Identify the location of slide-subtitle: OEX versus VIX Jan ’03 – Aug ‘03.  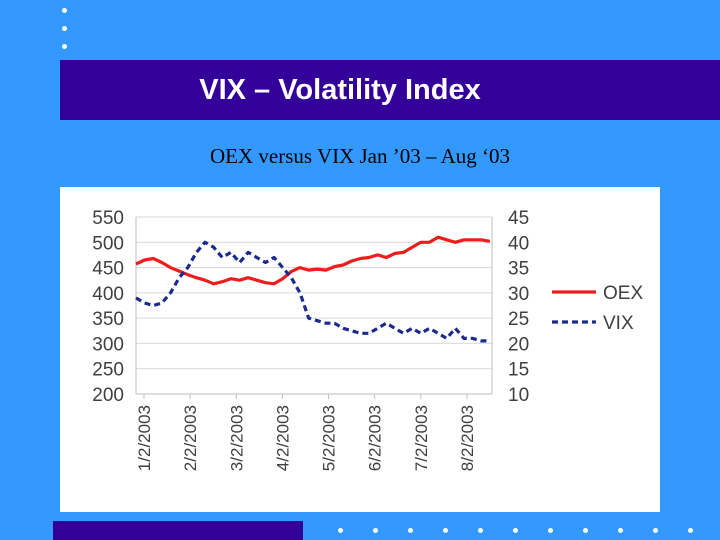
(360, 156).